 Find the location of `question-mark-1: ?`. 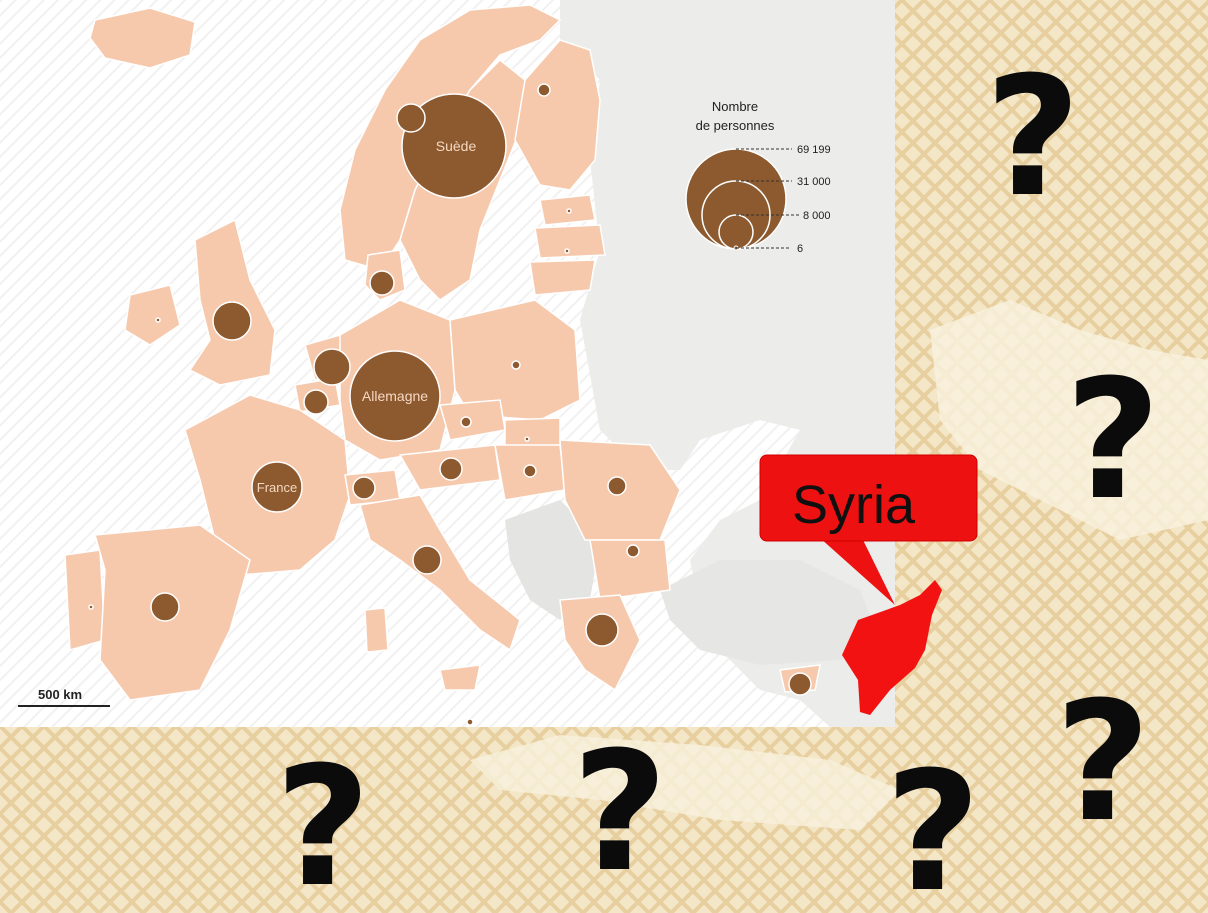

question-mark-1: ? is located at coordinates (1033, 137).